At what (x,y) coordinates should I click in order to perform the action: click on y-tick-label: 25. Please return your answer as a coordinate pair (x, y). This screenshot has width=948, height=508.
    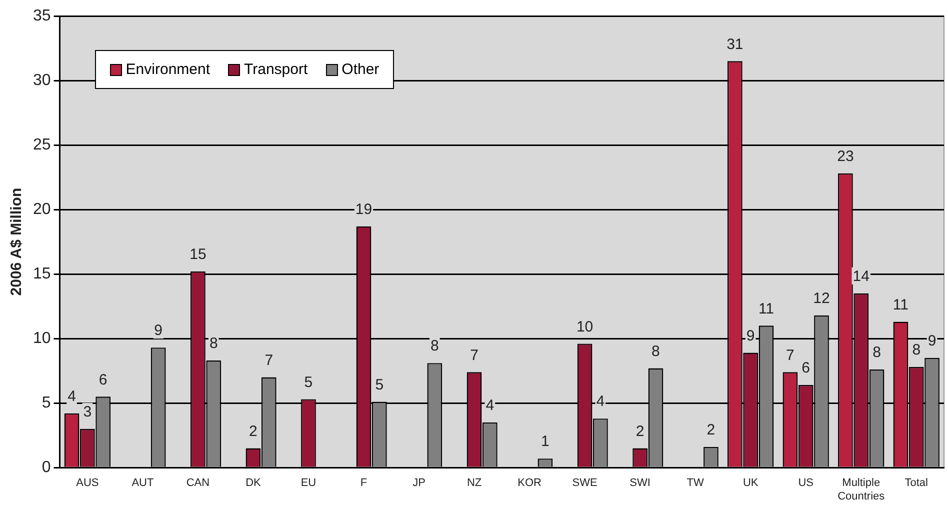
    Looking at the image, I should click on (42, 145).